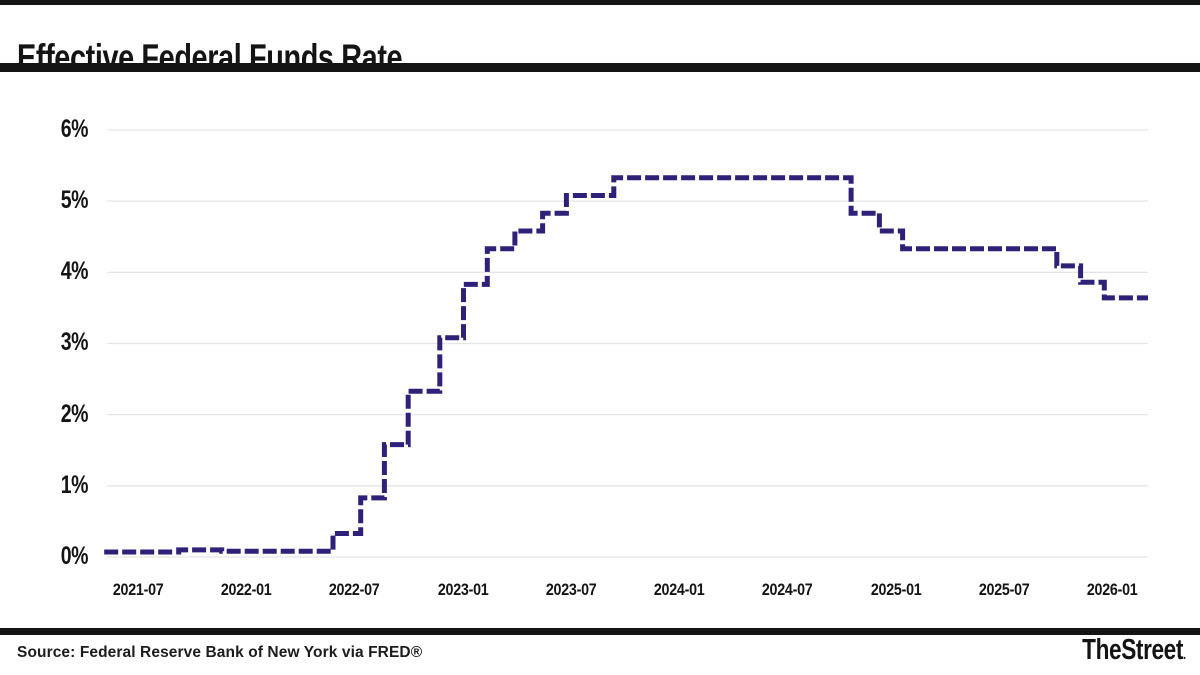  I want to click on y-axis-tick-label: 5%, so click(74, 200).